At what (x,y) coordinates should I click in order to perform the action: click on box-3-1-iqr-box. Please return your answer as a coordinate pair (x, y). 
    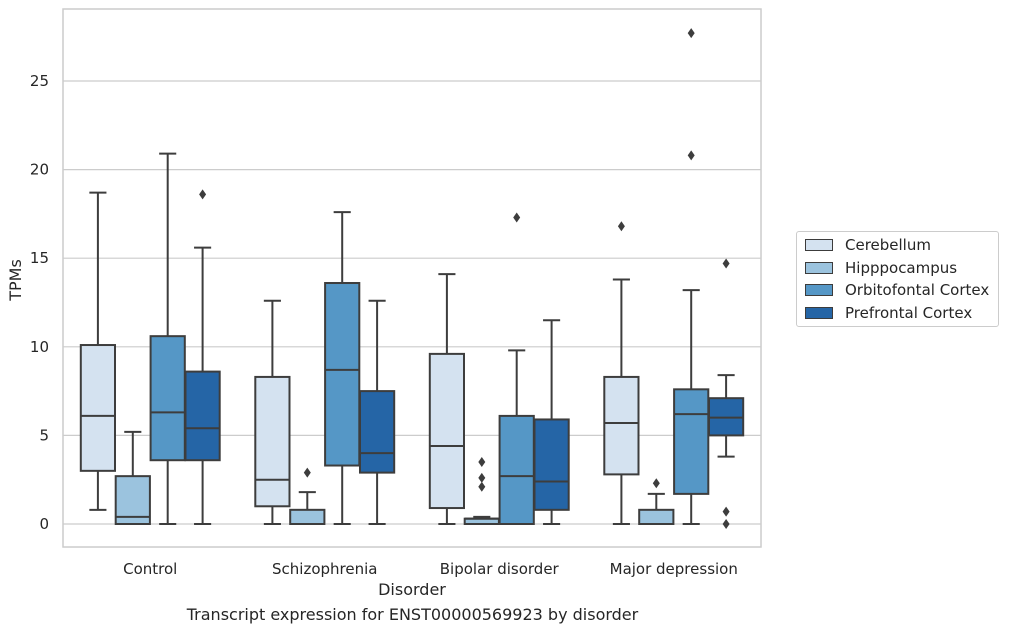
    Looking at the image, I should click on (447, 431).